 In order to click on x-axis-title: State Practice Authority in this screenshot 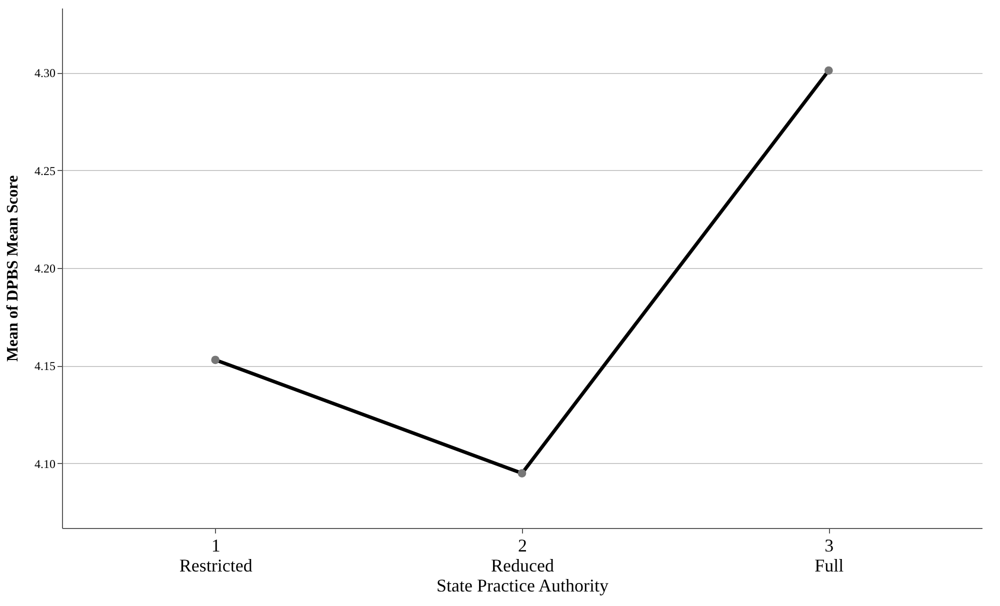, I will do `click(522, 586)`.